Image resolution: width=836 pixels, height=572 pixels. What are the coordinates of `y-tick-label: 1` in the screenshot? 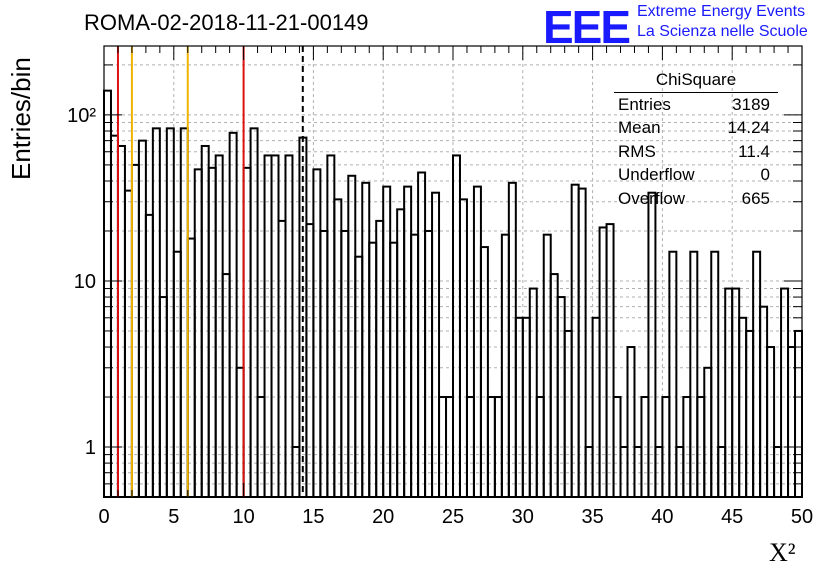 It's located at (90, 448).